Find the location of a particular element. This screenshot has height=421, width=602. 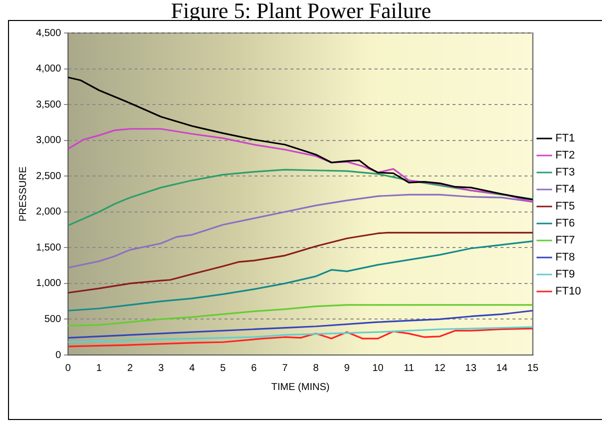

x-tick-label: 5 is located at coordinates (223, 368).